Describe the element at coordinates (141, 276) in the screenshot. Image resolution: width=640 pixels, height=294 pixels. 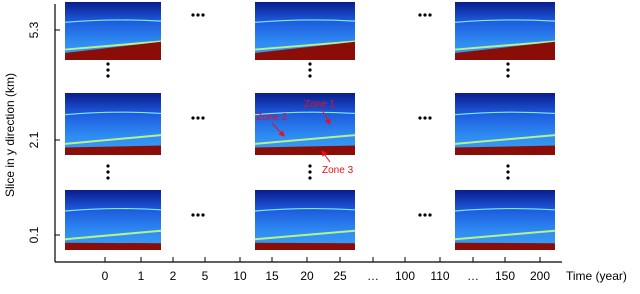
I see `x-tick-label: 1` at that location.